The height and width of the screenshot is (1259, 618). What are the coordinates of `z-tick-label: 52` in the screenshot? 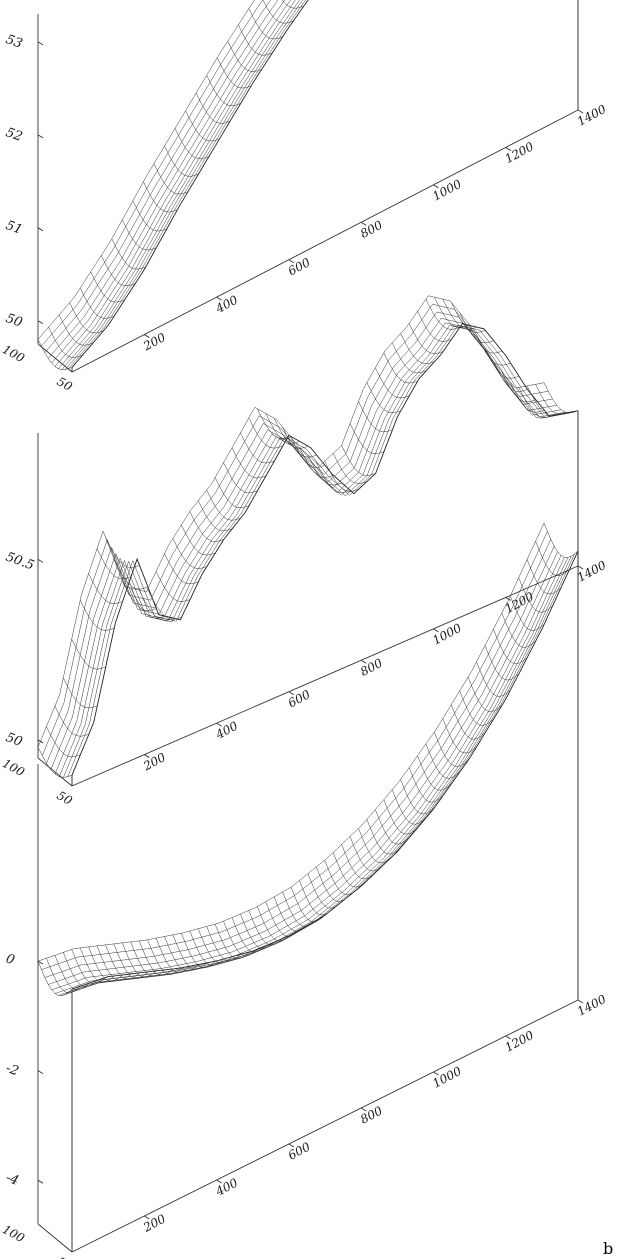 It's located at (14, 135).